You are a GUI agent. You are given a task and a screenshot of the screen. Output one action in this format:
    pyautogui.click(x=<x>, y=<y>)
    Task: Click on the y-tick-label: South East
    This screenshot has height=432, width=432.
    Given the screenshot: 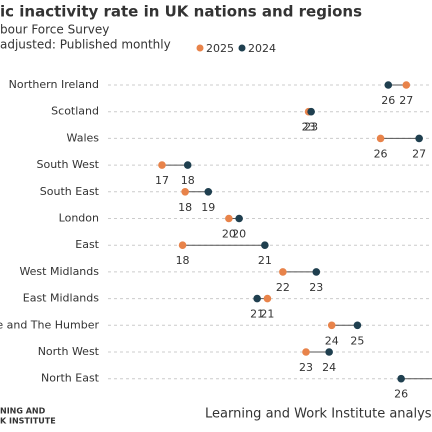 What is the action you would take?
    pyautogui.click(x=70, y=191)
    